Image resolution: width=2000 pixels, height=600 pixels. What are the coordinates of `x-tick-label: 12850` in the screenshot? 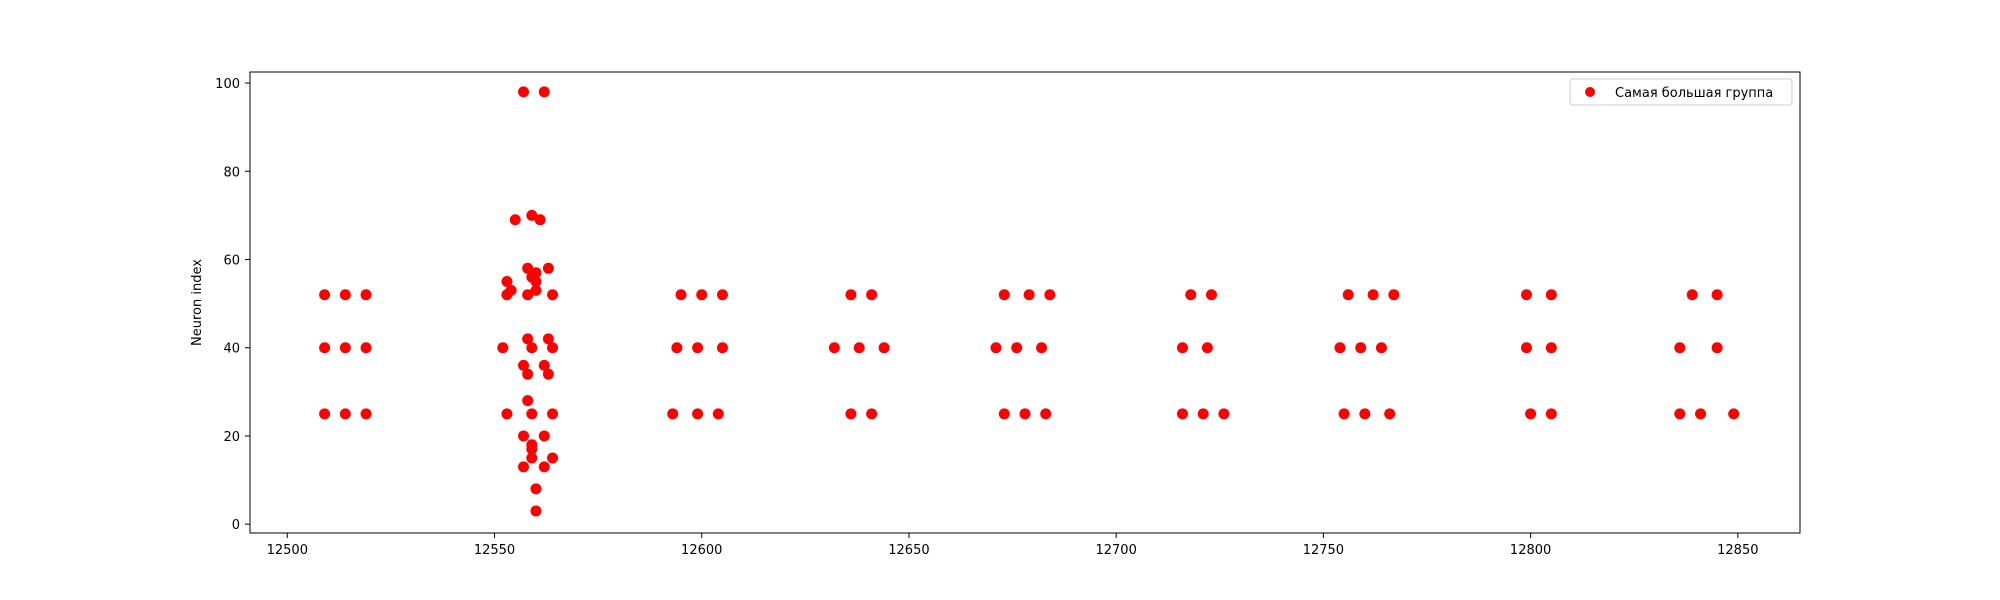 It's located at (1737, 550).